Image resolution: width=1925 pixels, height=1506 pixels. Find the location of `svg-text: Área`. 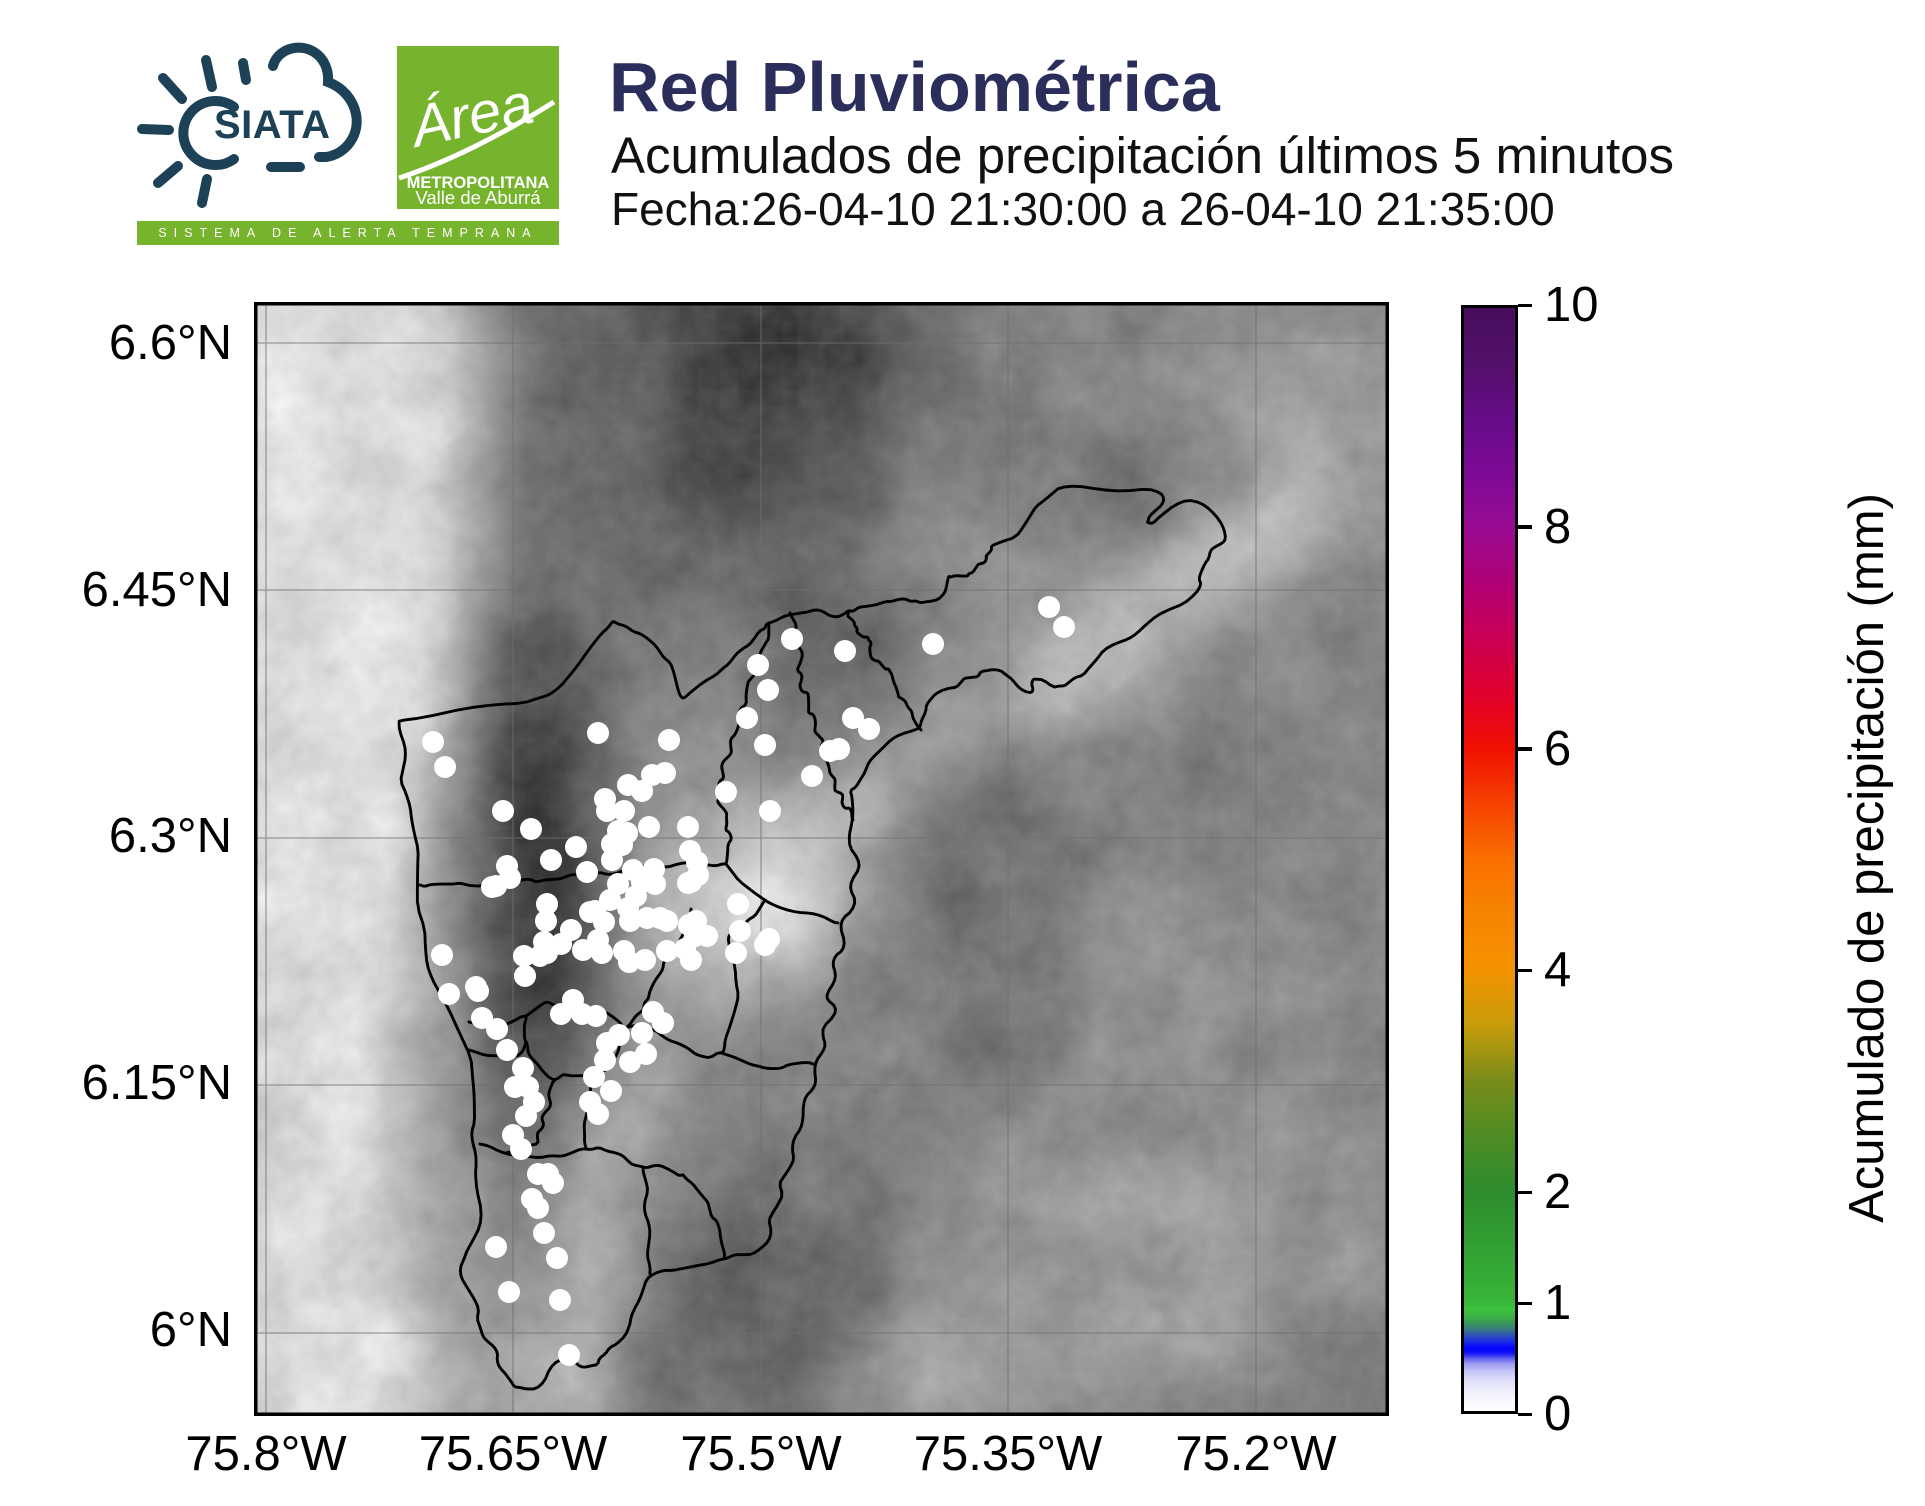

svg-text: Área is located at coordinates (470, 116).